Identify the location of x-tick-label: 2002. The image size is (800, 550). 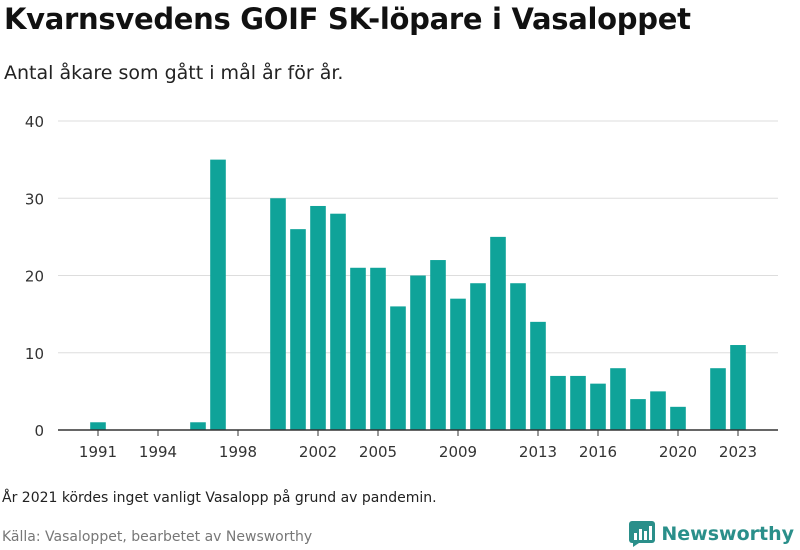
(318, 452).